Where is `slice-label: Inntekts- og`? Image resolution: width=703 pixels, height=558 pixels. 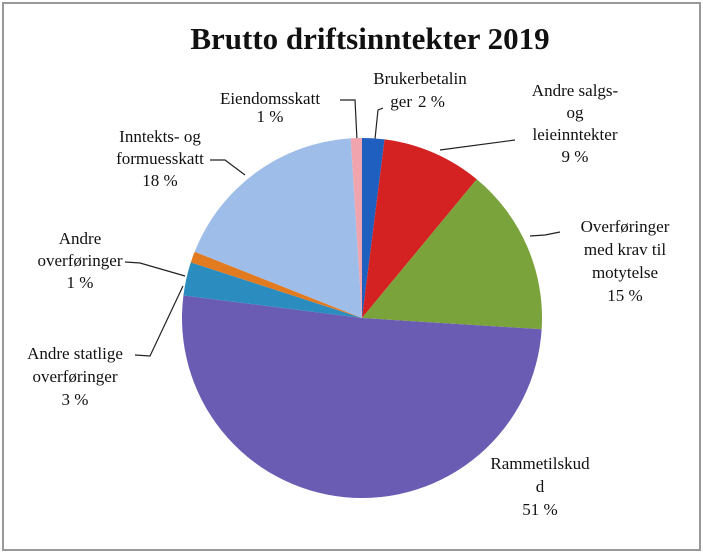 slice-label: Inntekts- og is located at coordinates (160, 136).